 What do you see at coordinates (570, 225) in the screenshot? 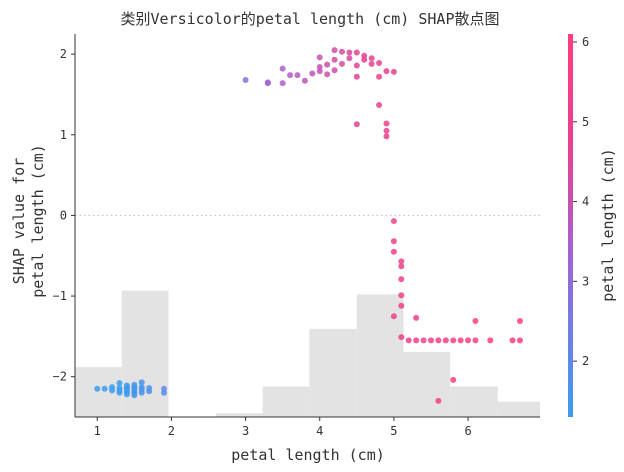
I see `colorbar` at bounding box center [570, 225].